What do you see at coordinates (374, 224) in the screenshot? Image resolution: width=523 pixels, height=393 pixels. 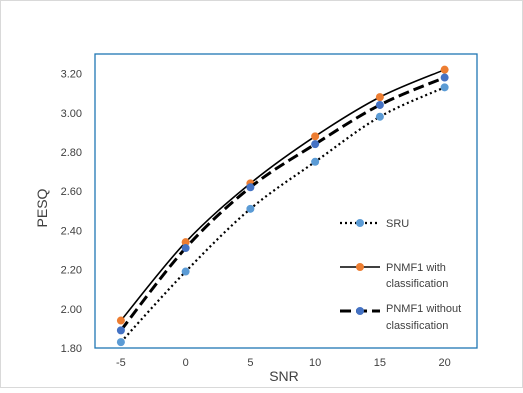 I see `legend-item-1: SRU` at bounding box center [374, 224].